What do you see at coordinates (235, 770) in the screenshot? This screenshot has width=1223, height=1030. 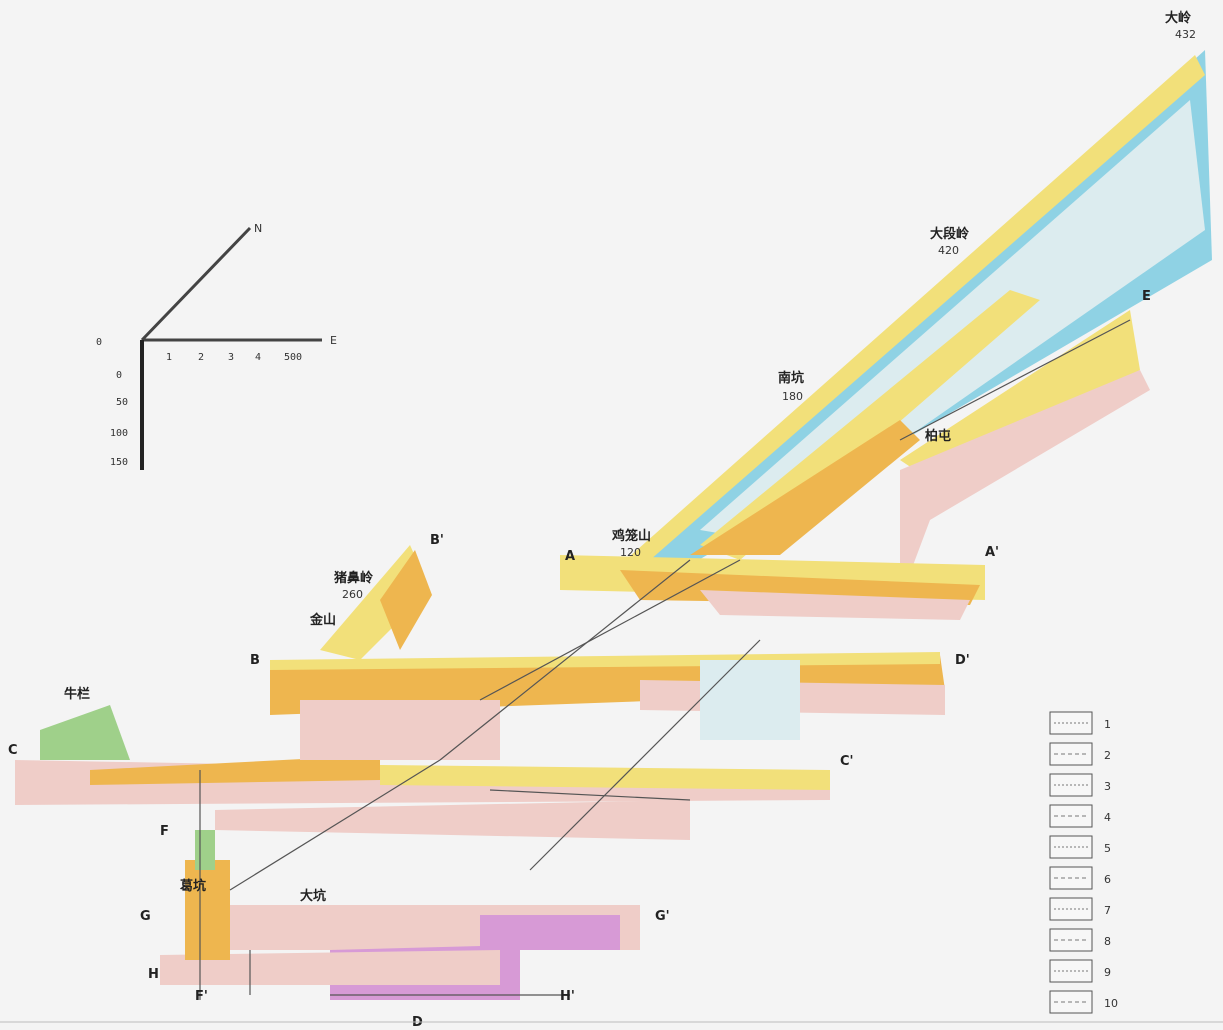 I see `orange-C-stratum` at bounding box center [235, 770].